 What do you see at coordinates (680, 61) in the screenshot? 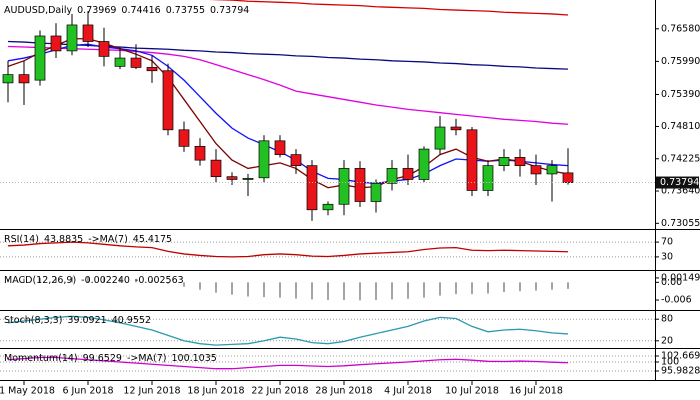
I see `y-tick-label: 0.75990` at bounding box center [680, 61].